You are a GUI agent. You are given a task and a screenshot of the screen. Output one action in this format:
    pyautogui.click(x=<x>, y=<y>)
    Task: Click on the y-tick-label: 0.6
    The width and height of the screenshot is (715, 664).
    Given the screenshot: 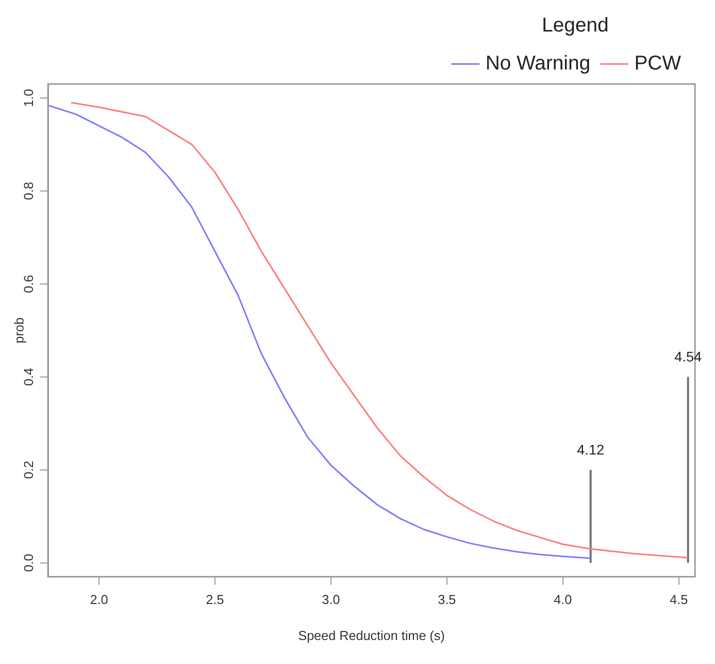 What is the action you would take?
    pyautogui.click(x=28, y=283)
    